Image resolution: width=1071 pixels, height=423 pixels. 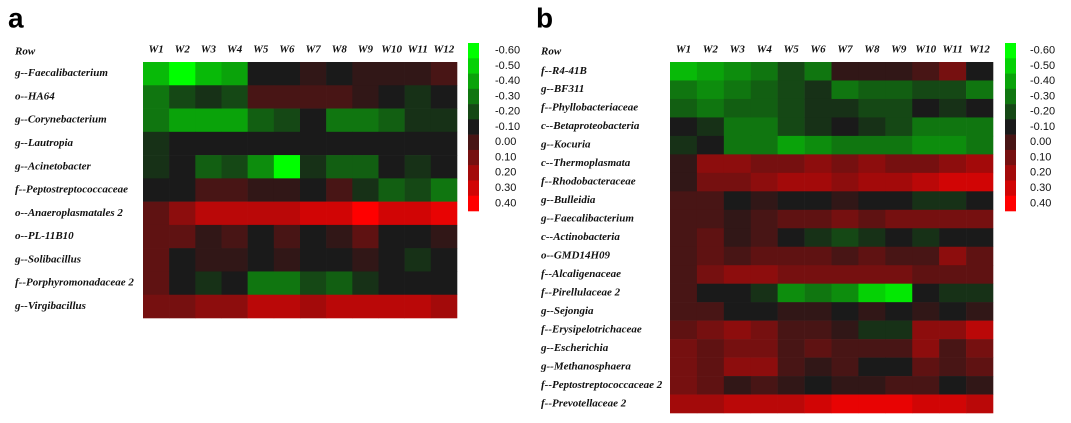 I want to click on colorbar-label: 0.10, so click(x=505, y=157).